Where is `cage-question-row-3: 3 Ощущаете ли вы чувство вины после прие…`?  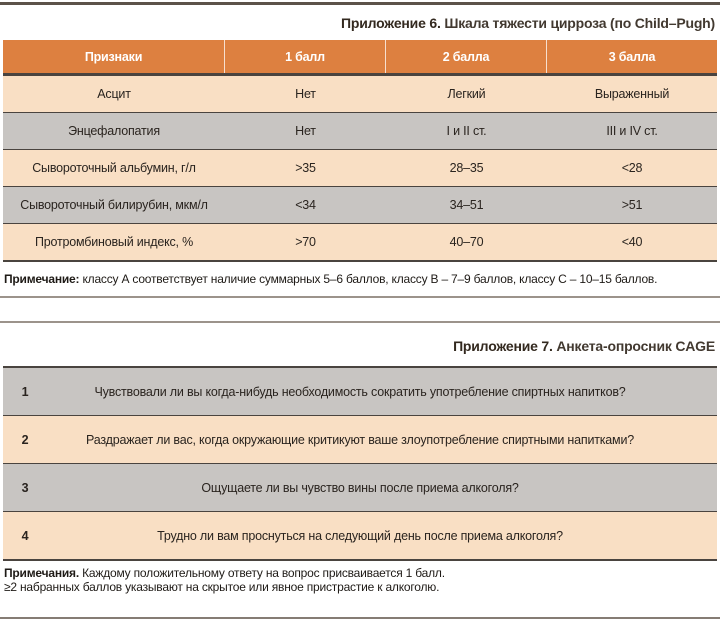 cage-question-row-3: 3 Ощущаете ли вы чувство вины после прие… is located at coordinates (360, 487).